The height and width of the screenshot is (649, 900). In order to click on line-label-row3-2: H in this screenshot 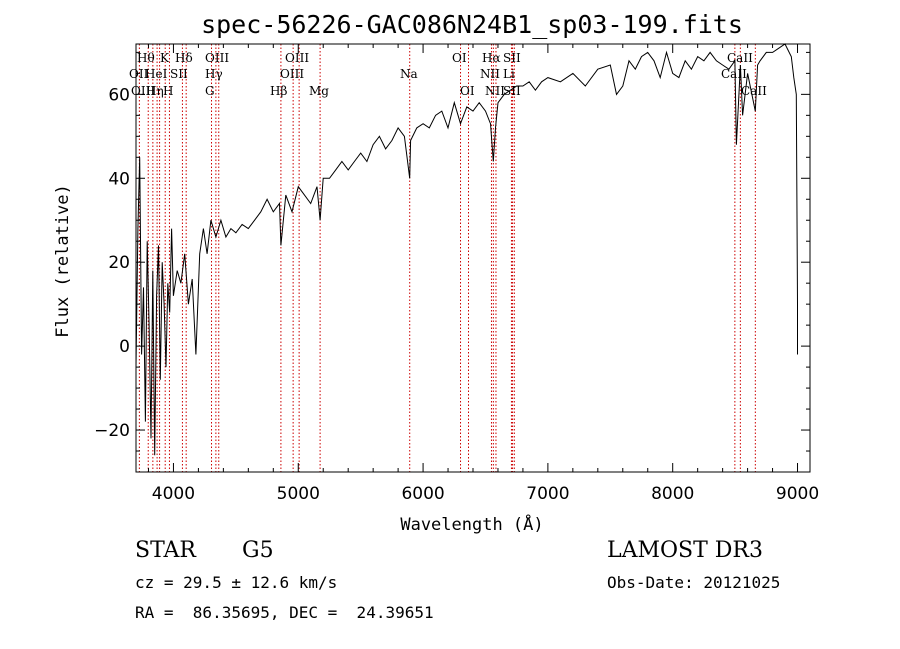, I will do `click(168, 91)`.